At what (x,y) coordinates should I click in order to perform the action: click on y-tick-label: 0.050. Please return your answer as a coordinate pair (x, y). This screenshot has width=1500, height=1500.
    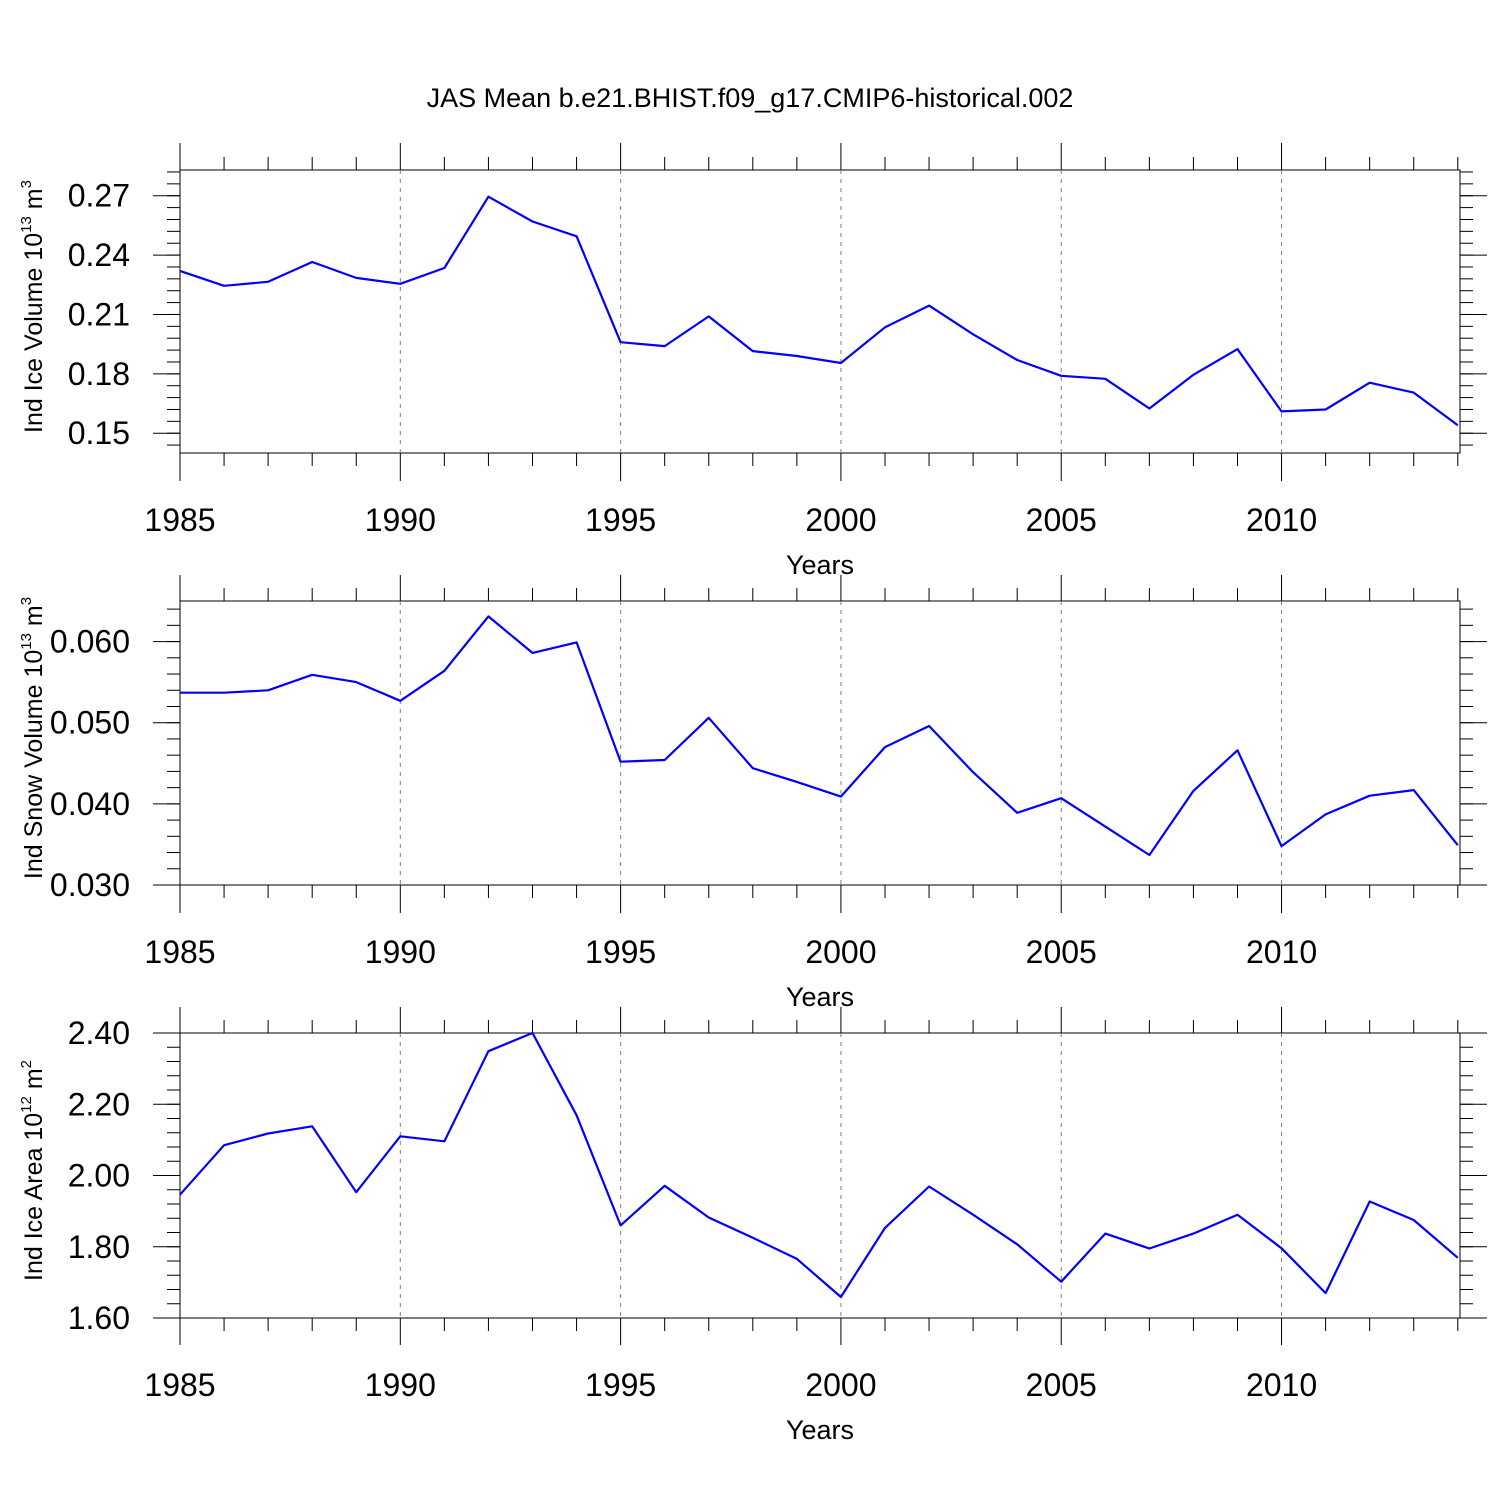
    Looking at the image, I should click on (90, 723).